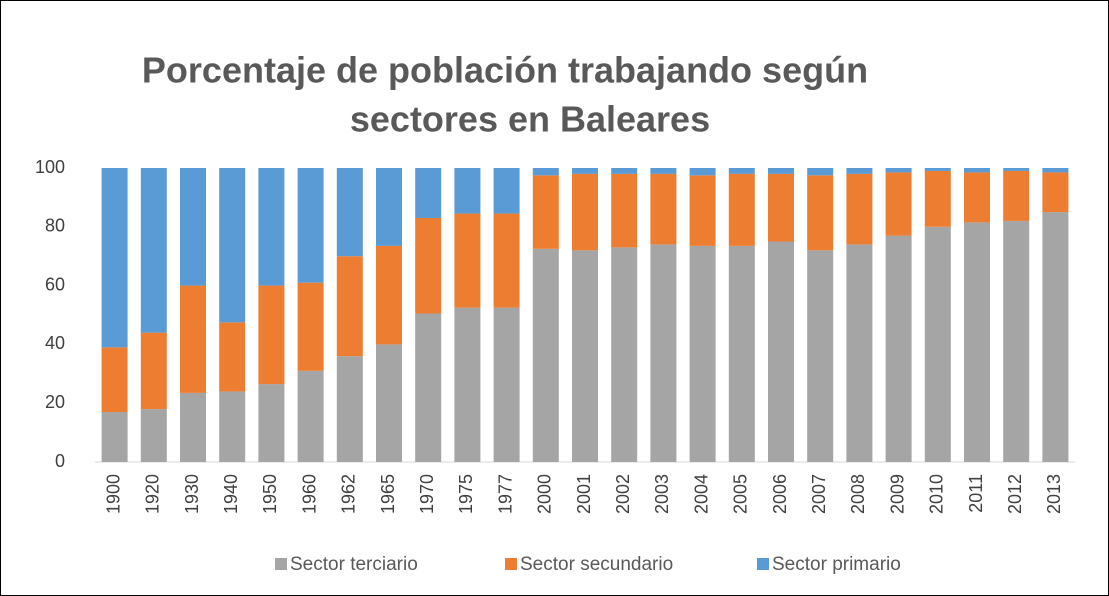  I want to click on x-tick-label: 1962, so click(349, 494).